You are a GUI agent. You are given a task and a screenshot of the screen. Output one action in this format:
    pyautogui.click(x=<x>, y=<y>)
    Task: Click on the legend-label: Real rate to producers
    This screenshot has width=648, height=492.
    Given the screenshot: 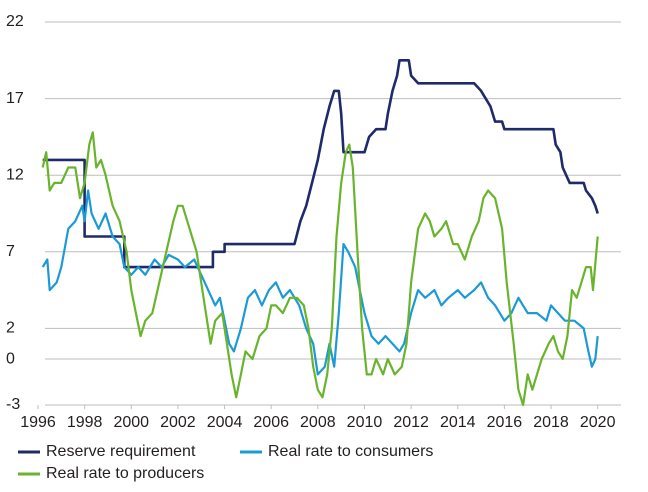 What is the action you would take?
    pyautogui.click(x=125, y=473)
    